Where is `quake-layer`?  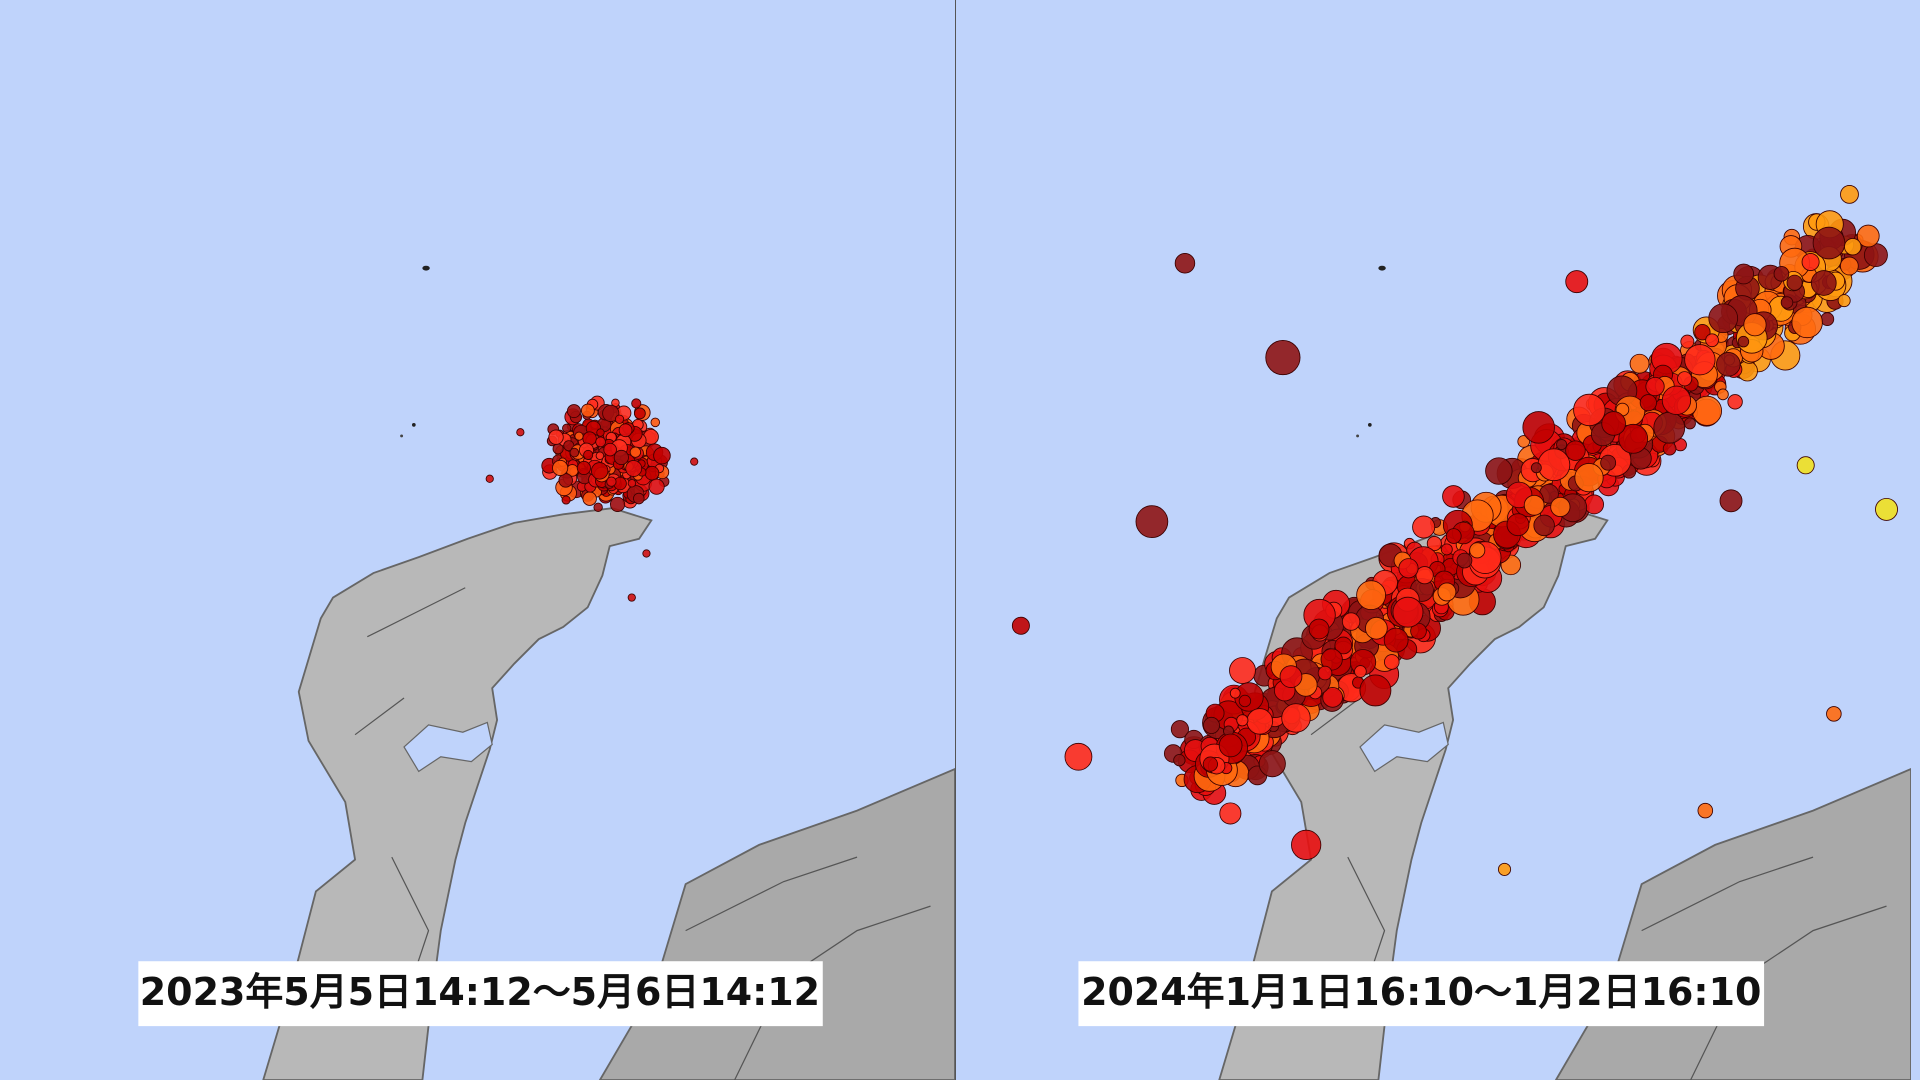
quake-layer is located at coordinates (592, 498).